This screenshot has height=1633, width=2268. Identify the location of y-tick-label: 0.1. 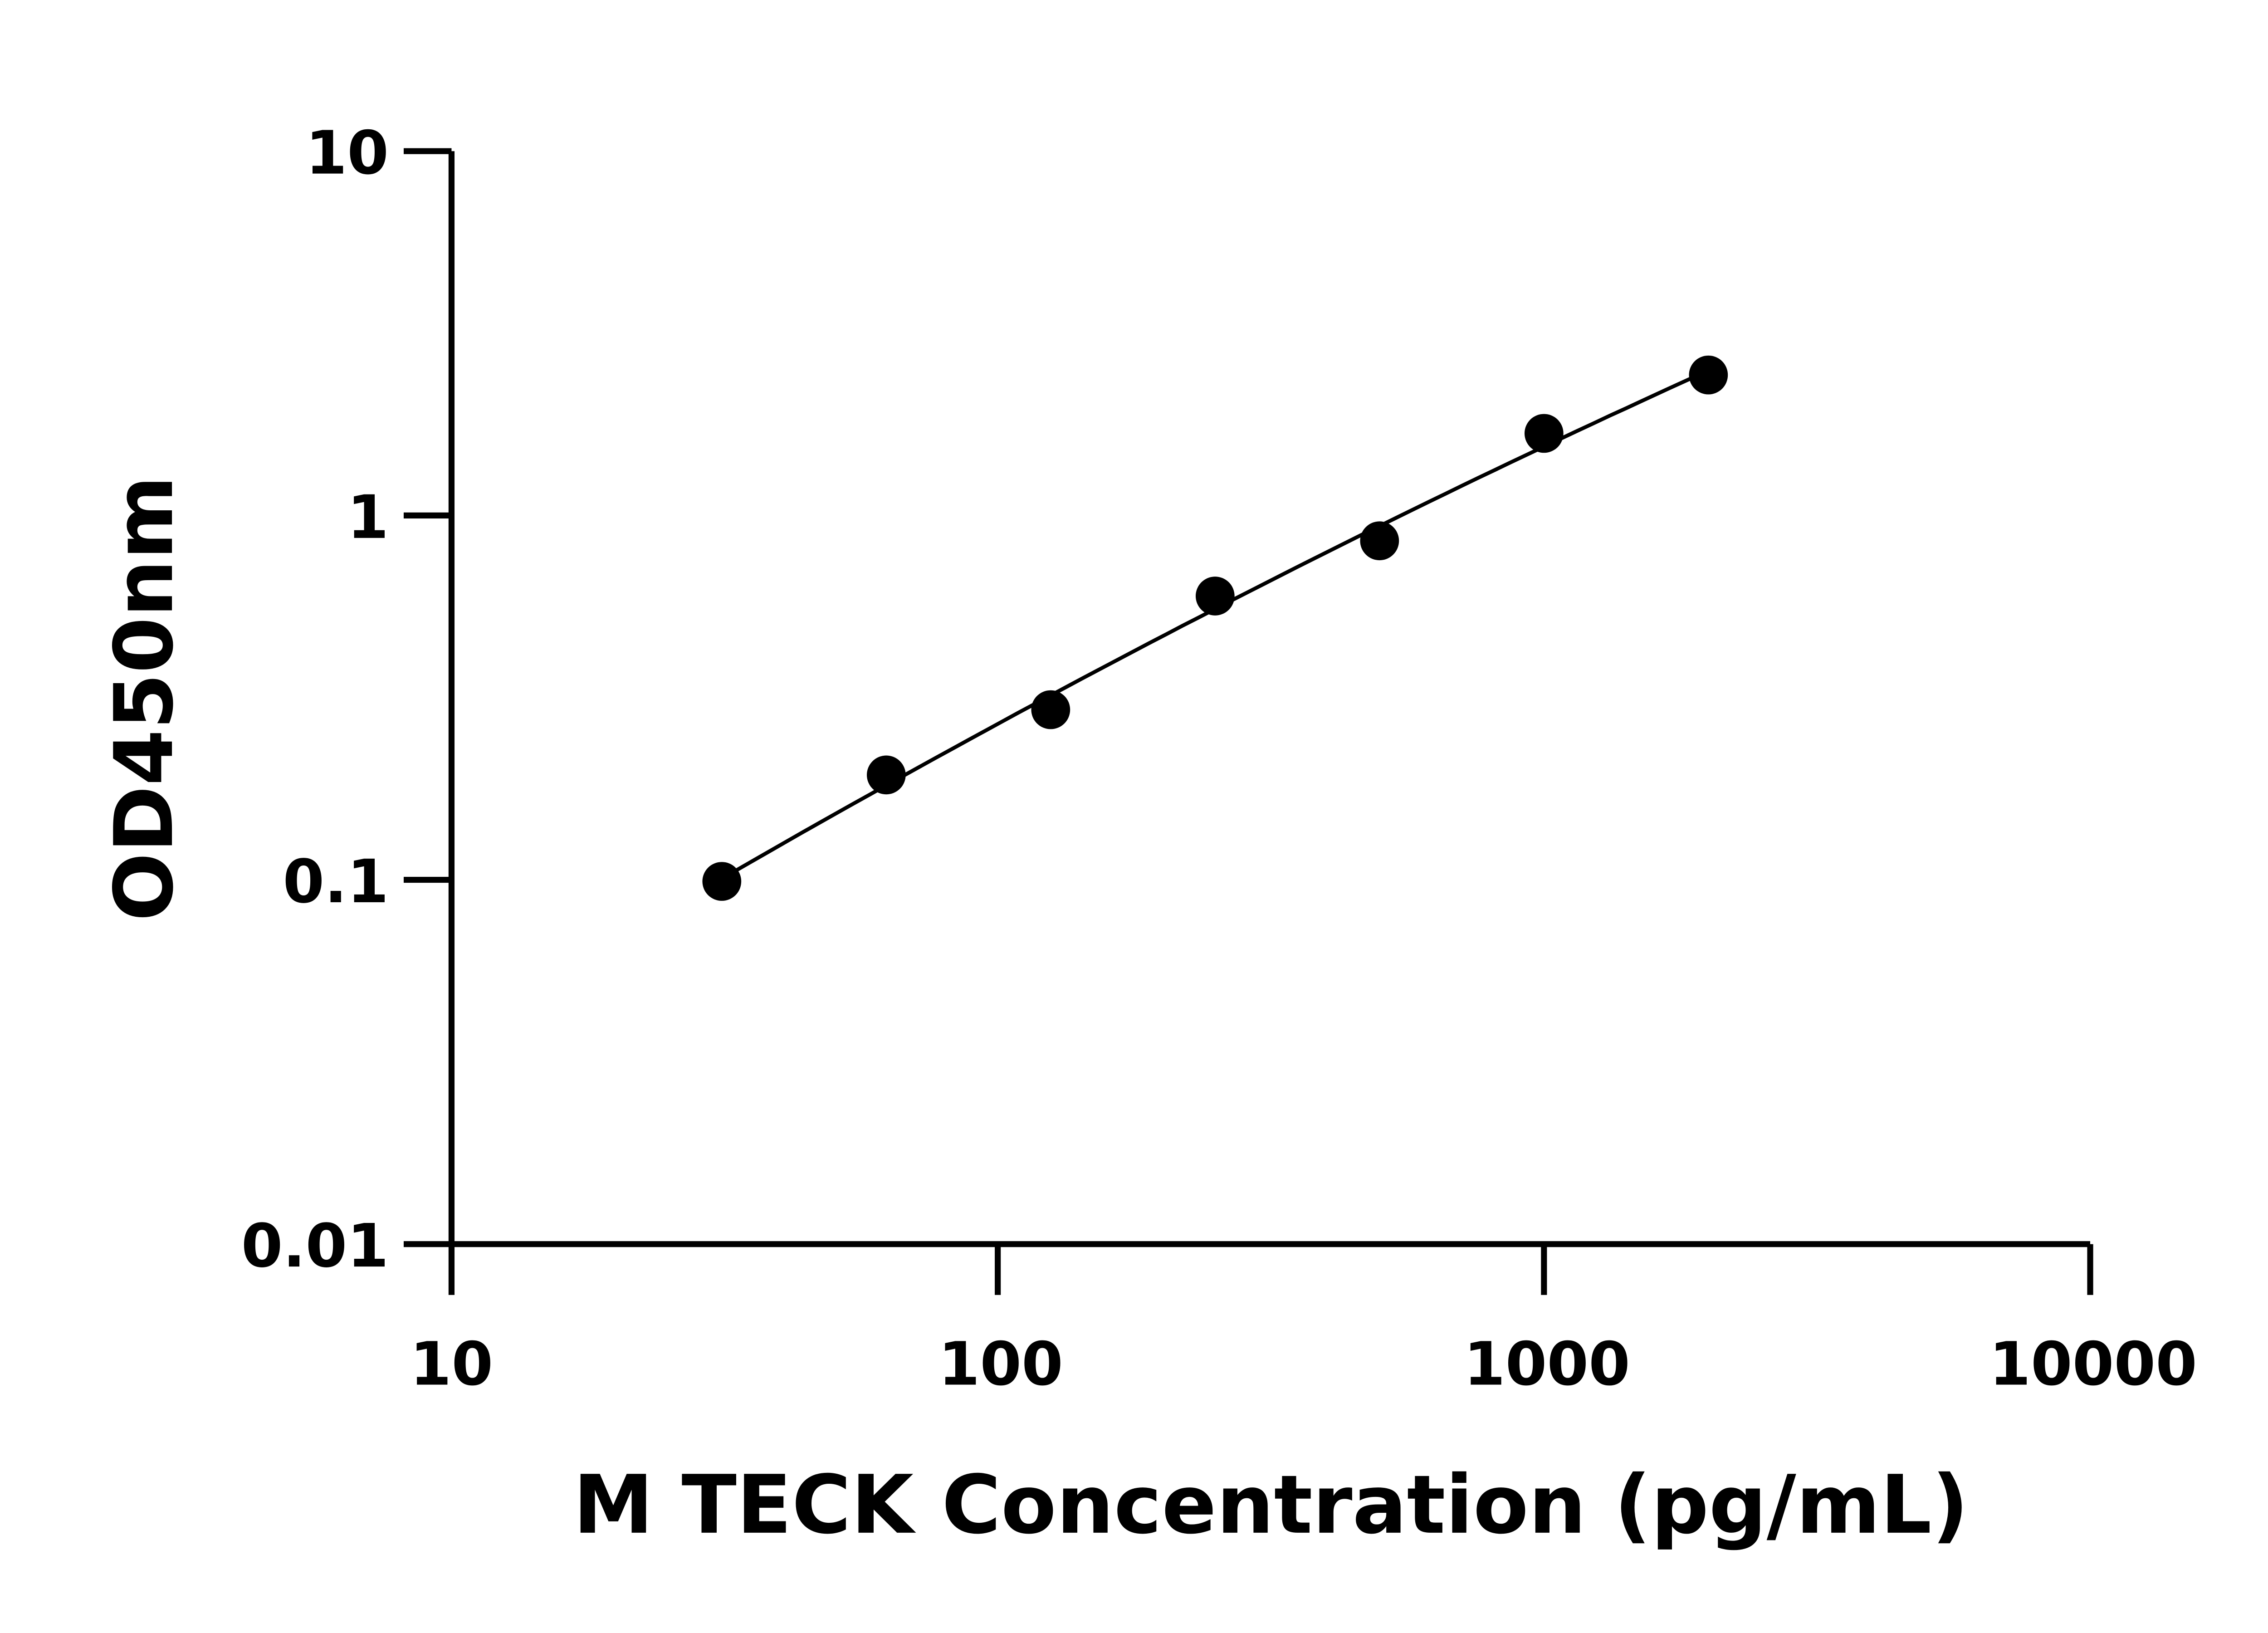
(336, 882).